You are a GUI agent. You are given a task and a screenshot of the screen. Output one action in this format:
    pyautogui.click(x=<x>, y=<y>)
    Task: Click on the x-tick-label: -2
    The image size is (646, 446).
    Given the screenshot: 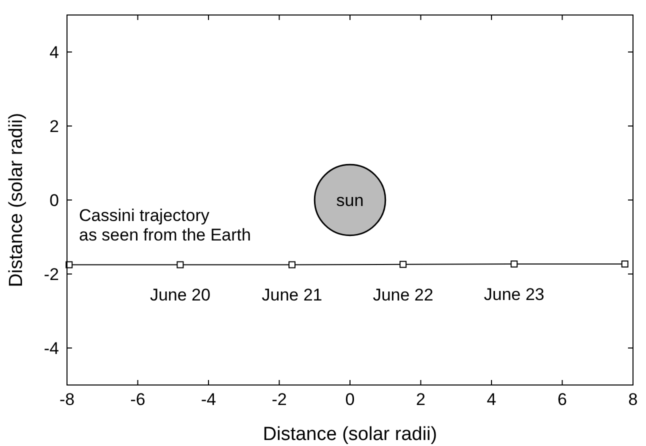 What is the action you would take?
    pyautogui.click(x=279, y=399)
    